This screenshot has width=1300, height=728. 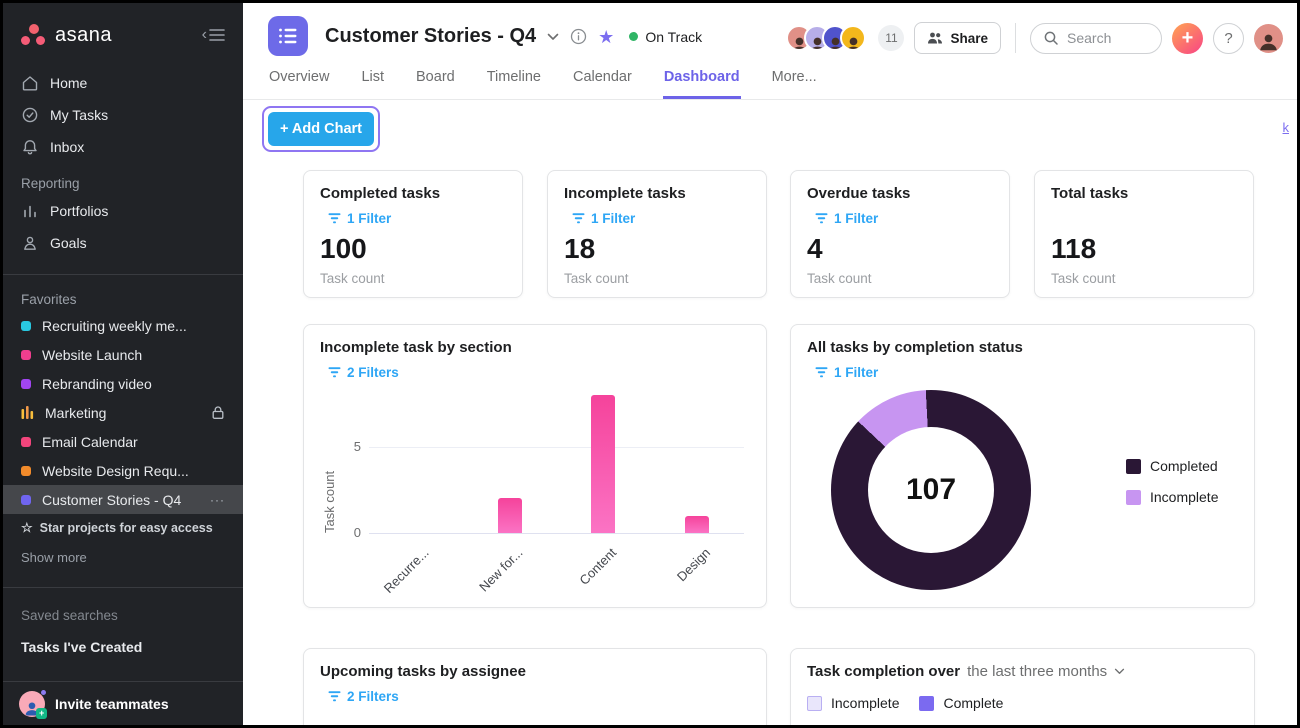 What do you see at coordinates (123, 499) in the screenshot?
I see `sidebar-item-customer-stories-q4: Customer Stories - Q4 ···` at bounding box center [123, 499].